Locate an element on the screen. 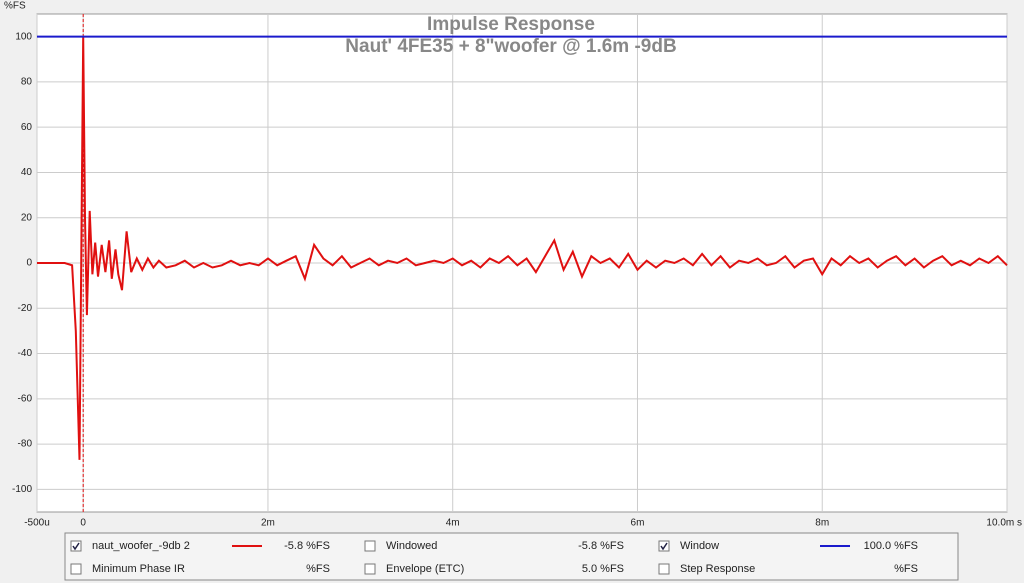  x-tick-label: 6m is located at coordinates (638, 523).